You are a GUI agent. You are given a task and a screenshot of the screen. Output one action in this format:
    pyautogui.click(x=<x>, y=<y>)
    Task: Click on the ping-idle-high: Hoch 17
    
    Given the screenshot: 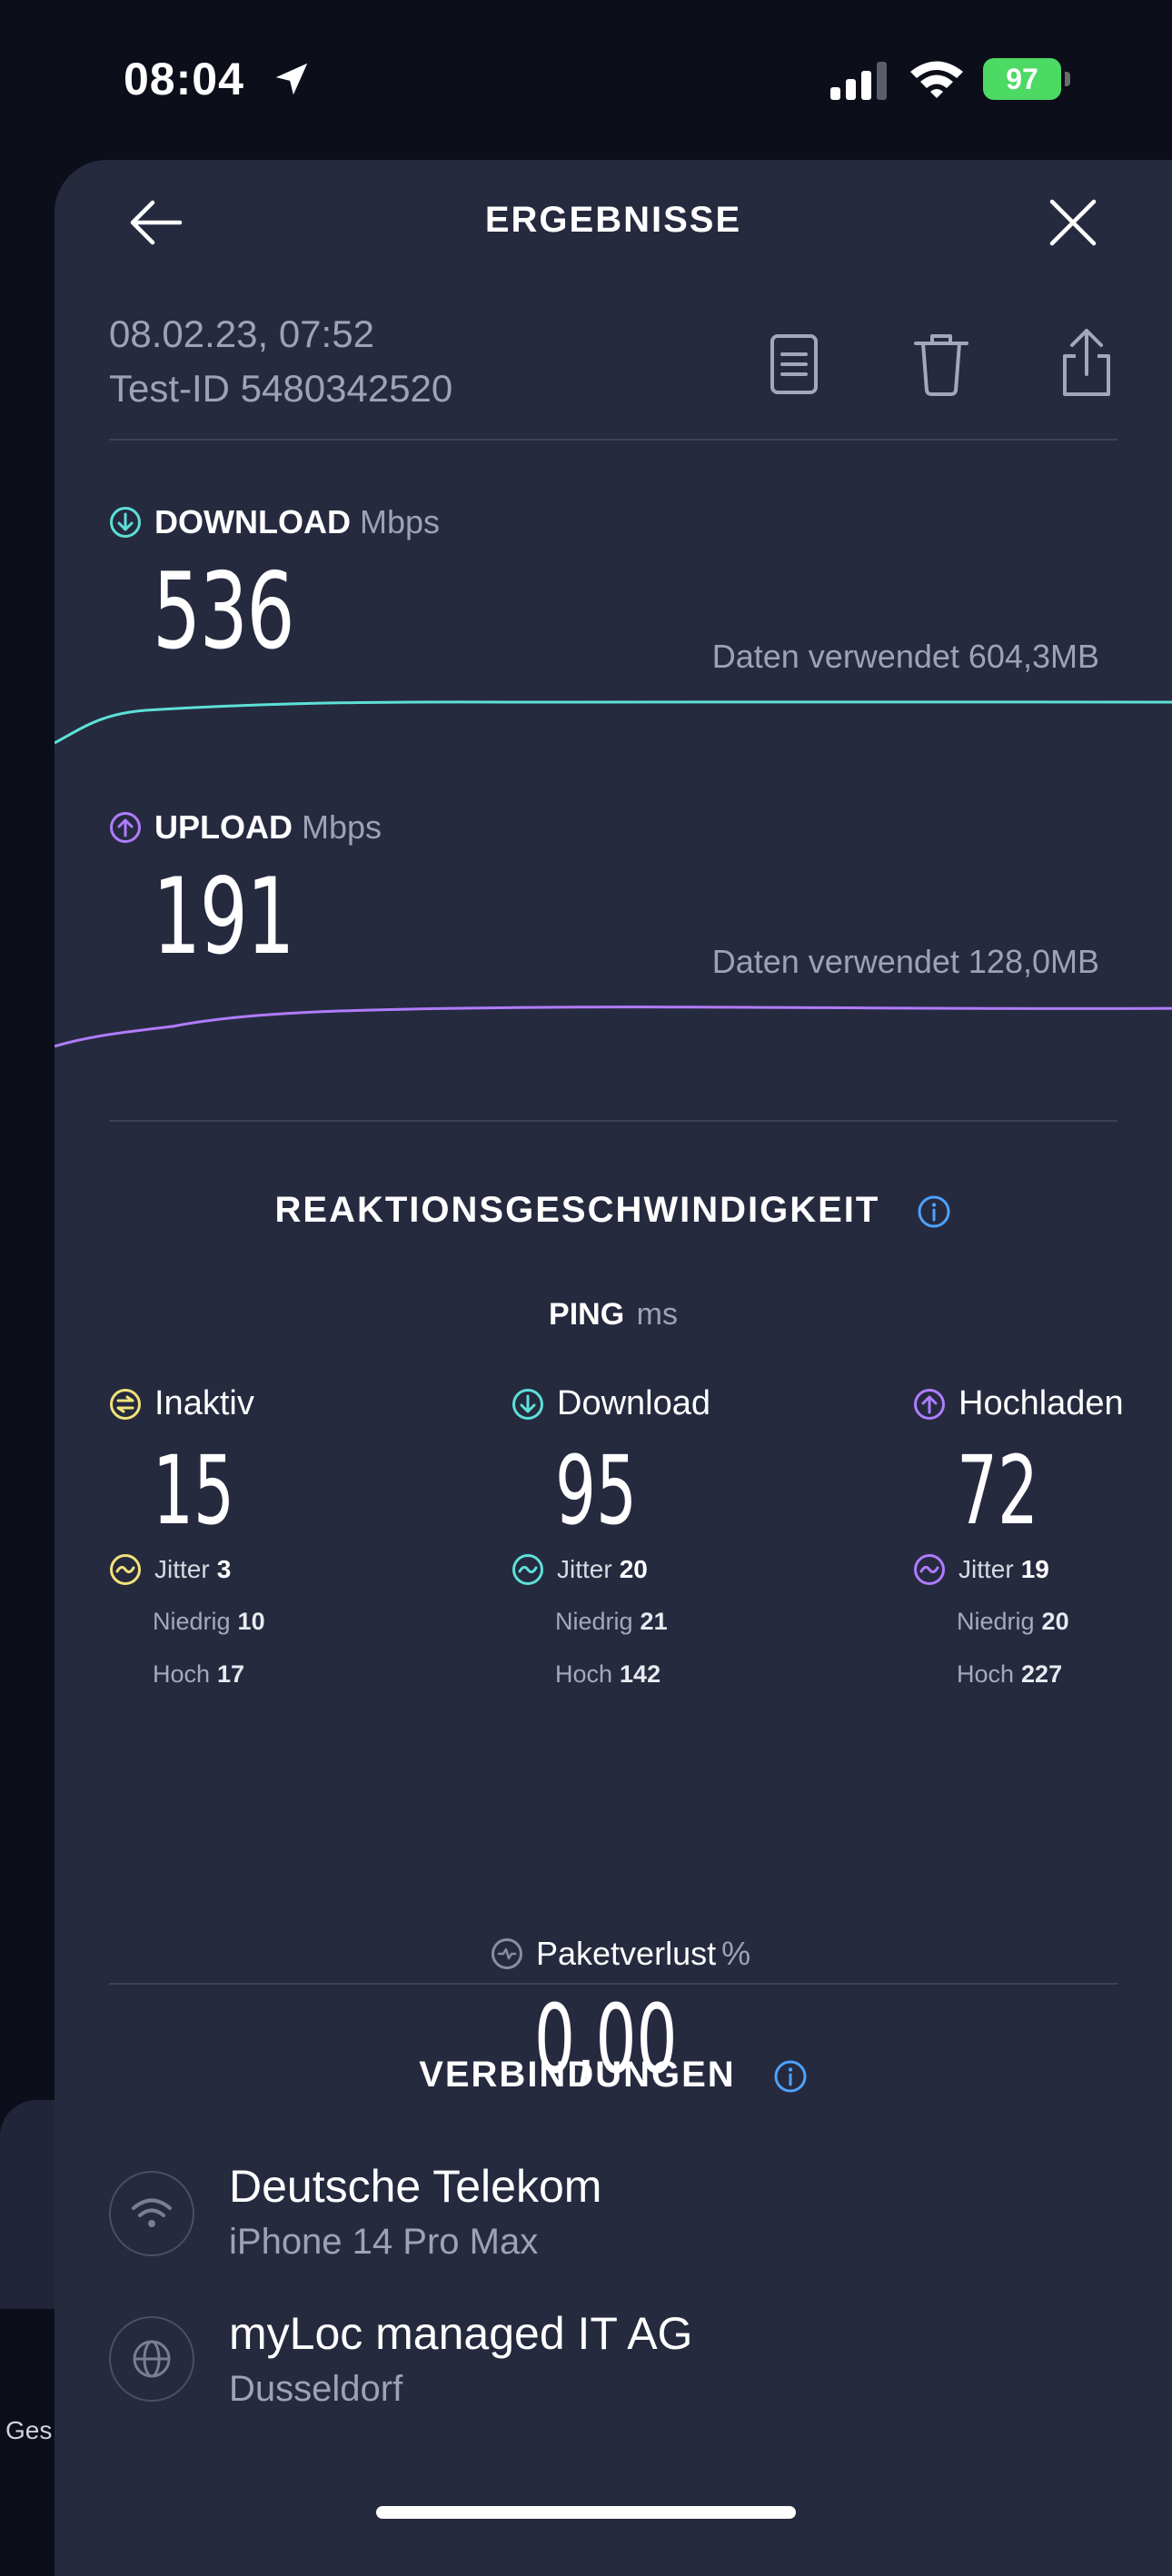 What is the action you would take?
    pyautogui.click(x=199, y=1674)
    